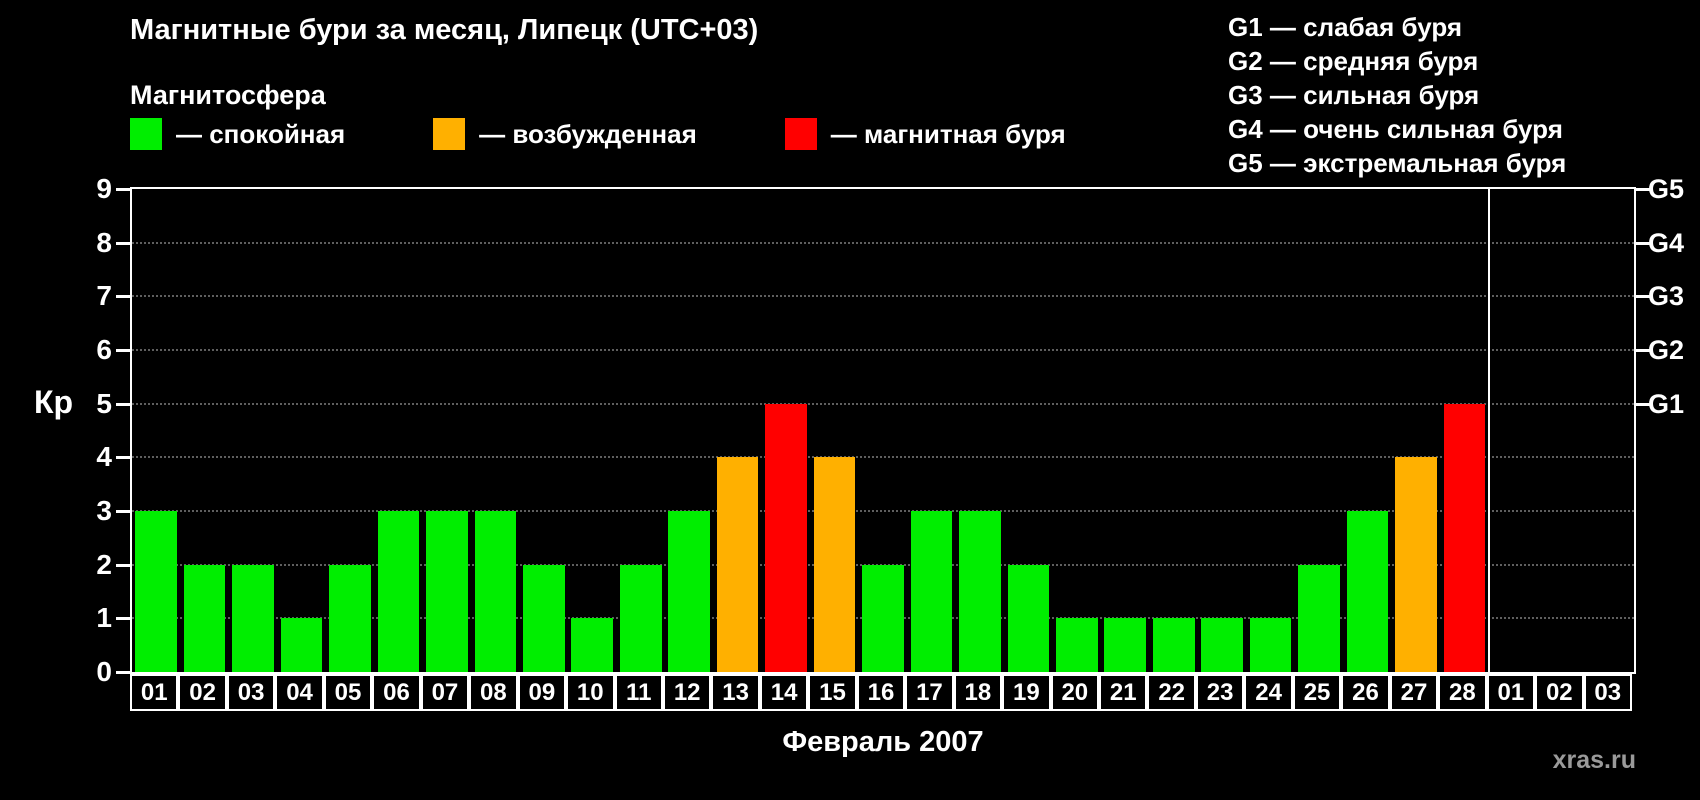 This screenshot has width=1700, height=800. What do you see at coordinates (1220, 692) in the screenshot?
I see `day-label-cell: 23` at bounding box center [1220, 692].